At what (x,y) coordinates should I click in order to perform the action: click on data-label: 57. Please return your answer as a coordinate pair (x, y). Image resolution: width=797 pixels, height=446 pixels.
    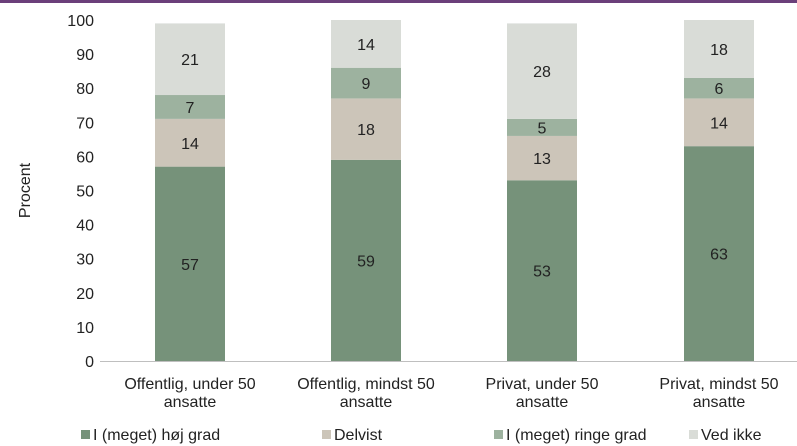
    Looking at the image, I should click on (190, 265).